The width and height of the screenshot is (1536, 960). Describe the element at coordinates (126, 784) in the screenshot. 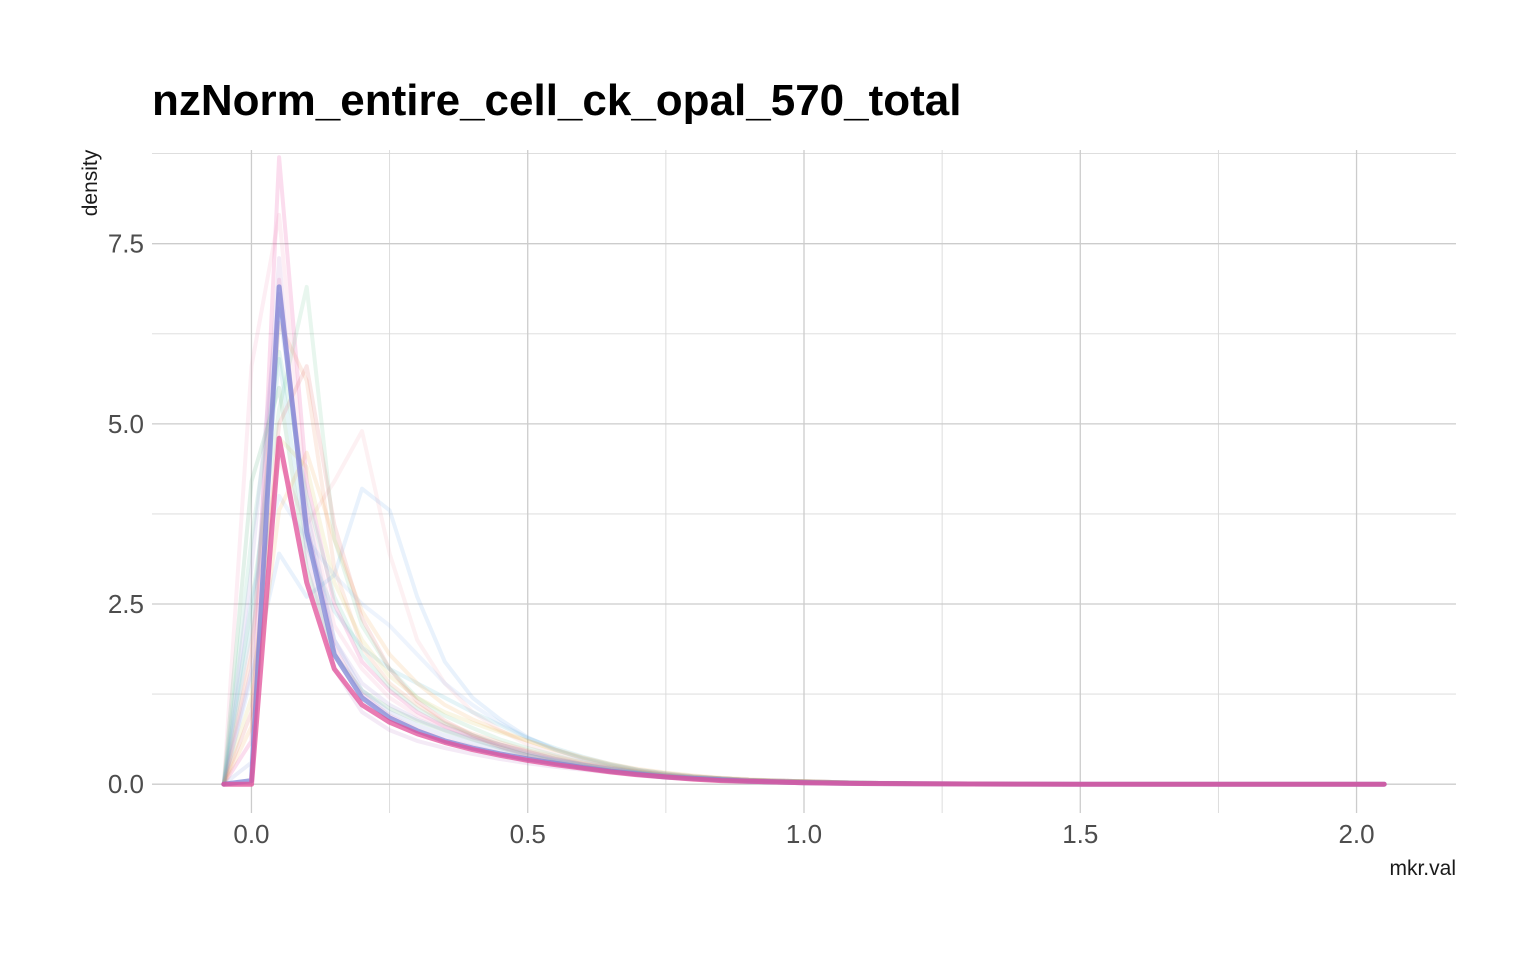

I see `y-tick-label: 0.0` at that location.